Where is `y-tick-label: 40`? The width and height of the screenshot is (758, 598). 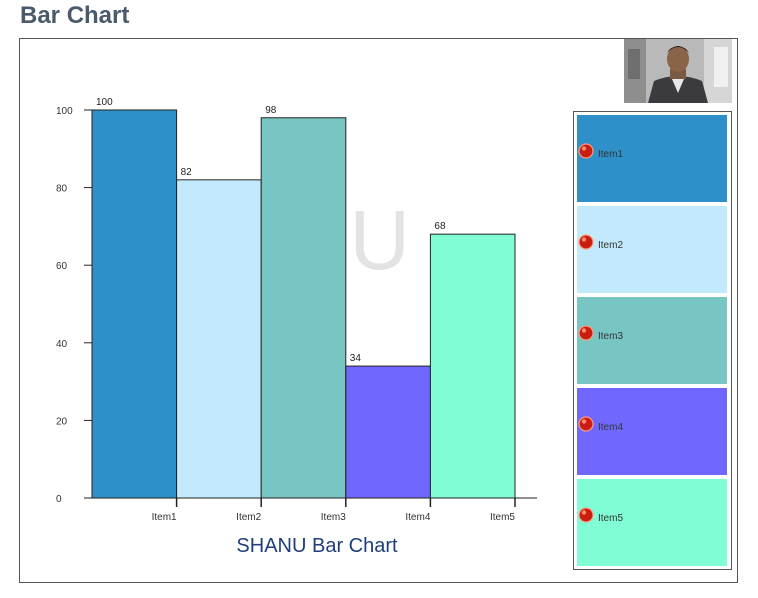
y-tick-label: 40 is located at coordinates (62, 344).